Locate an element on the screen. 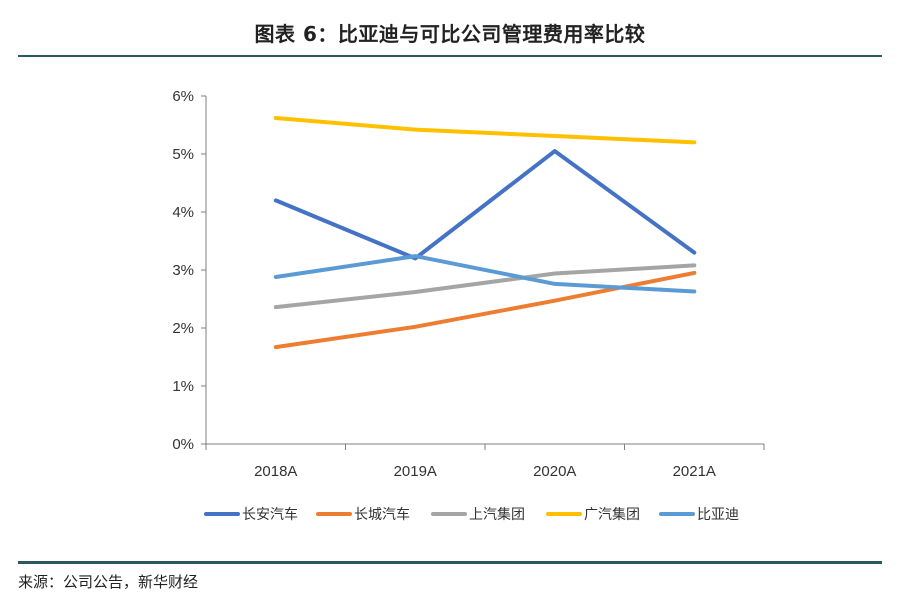 The width and height of the screenshot is (900, 600). y-tick-label: 3% is located at coordinates (183, 270).